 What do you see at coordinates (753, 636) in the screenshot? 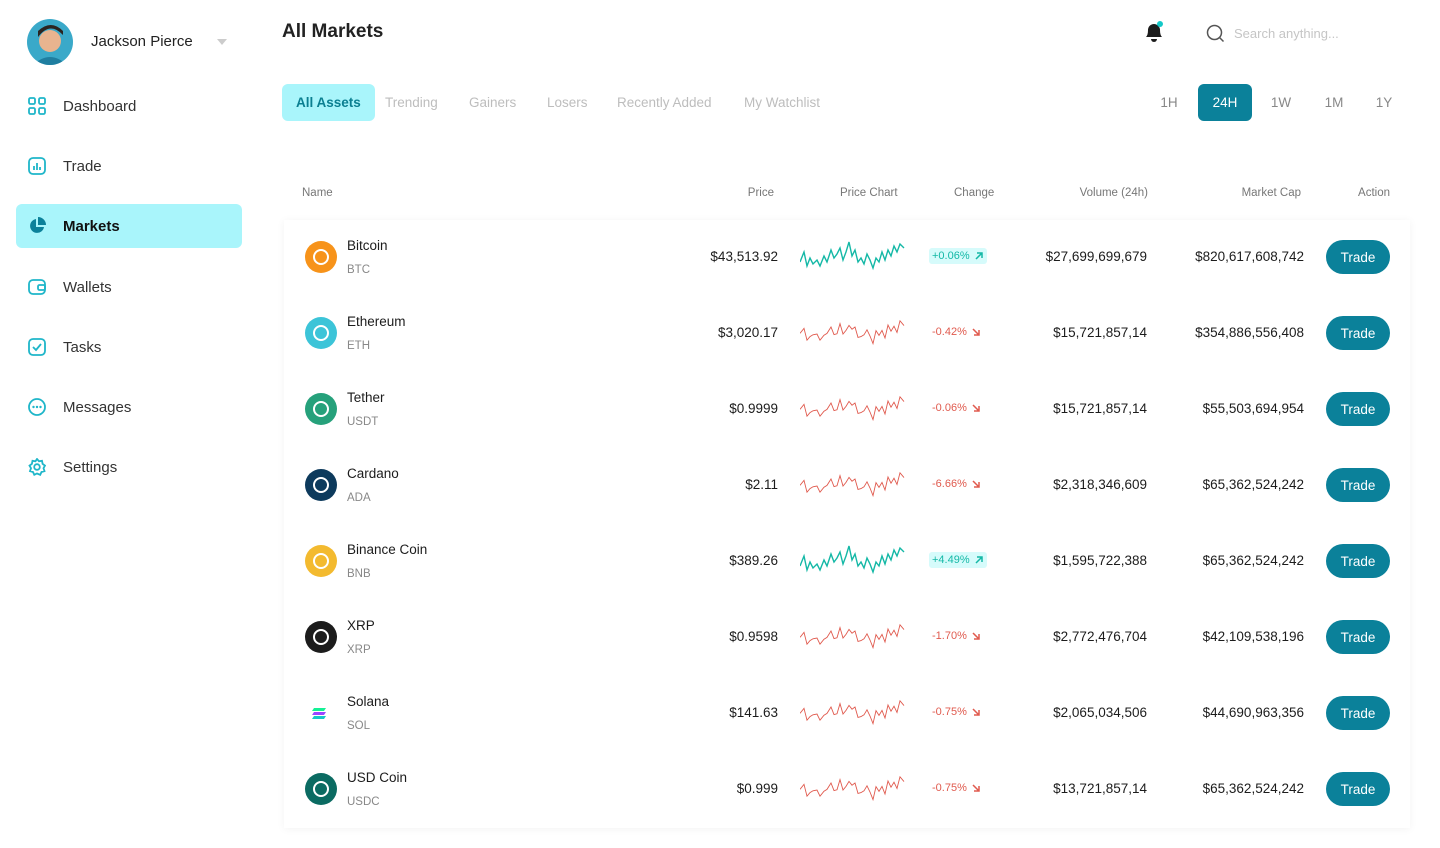
I see `price: $0.9598` at bounding box center [753, 636].